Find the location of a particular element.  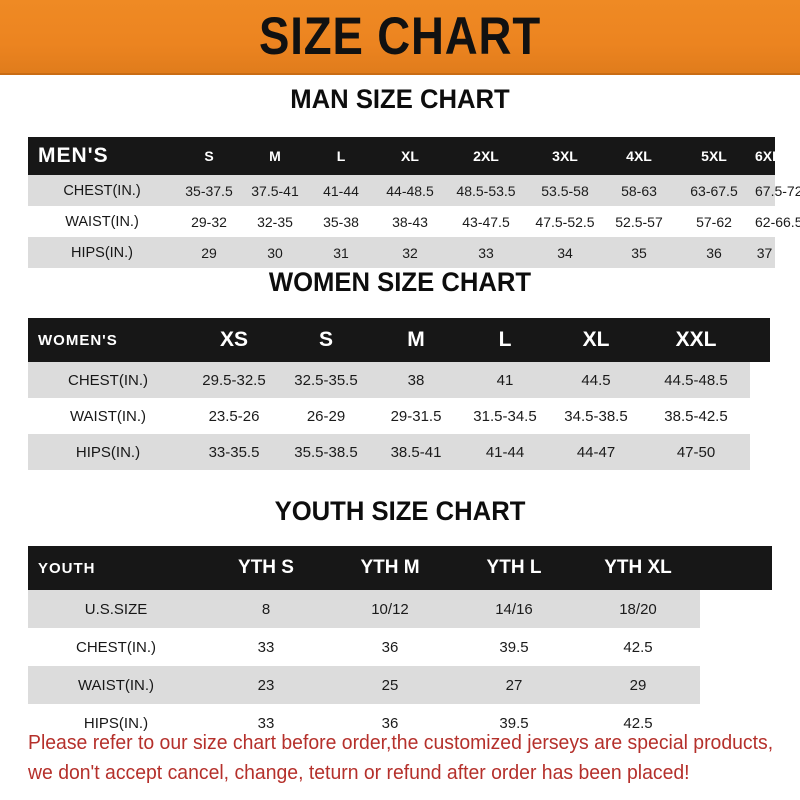

table-cell: 35-37.5 is located at coordinates (209, 190).